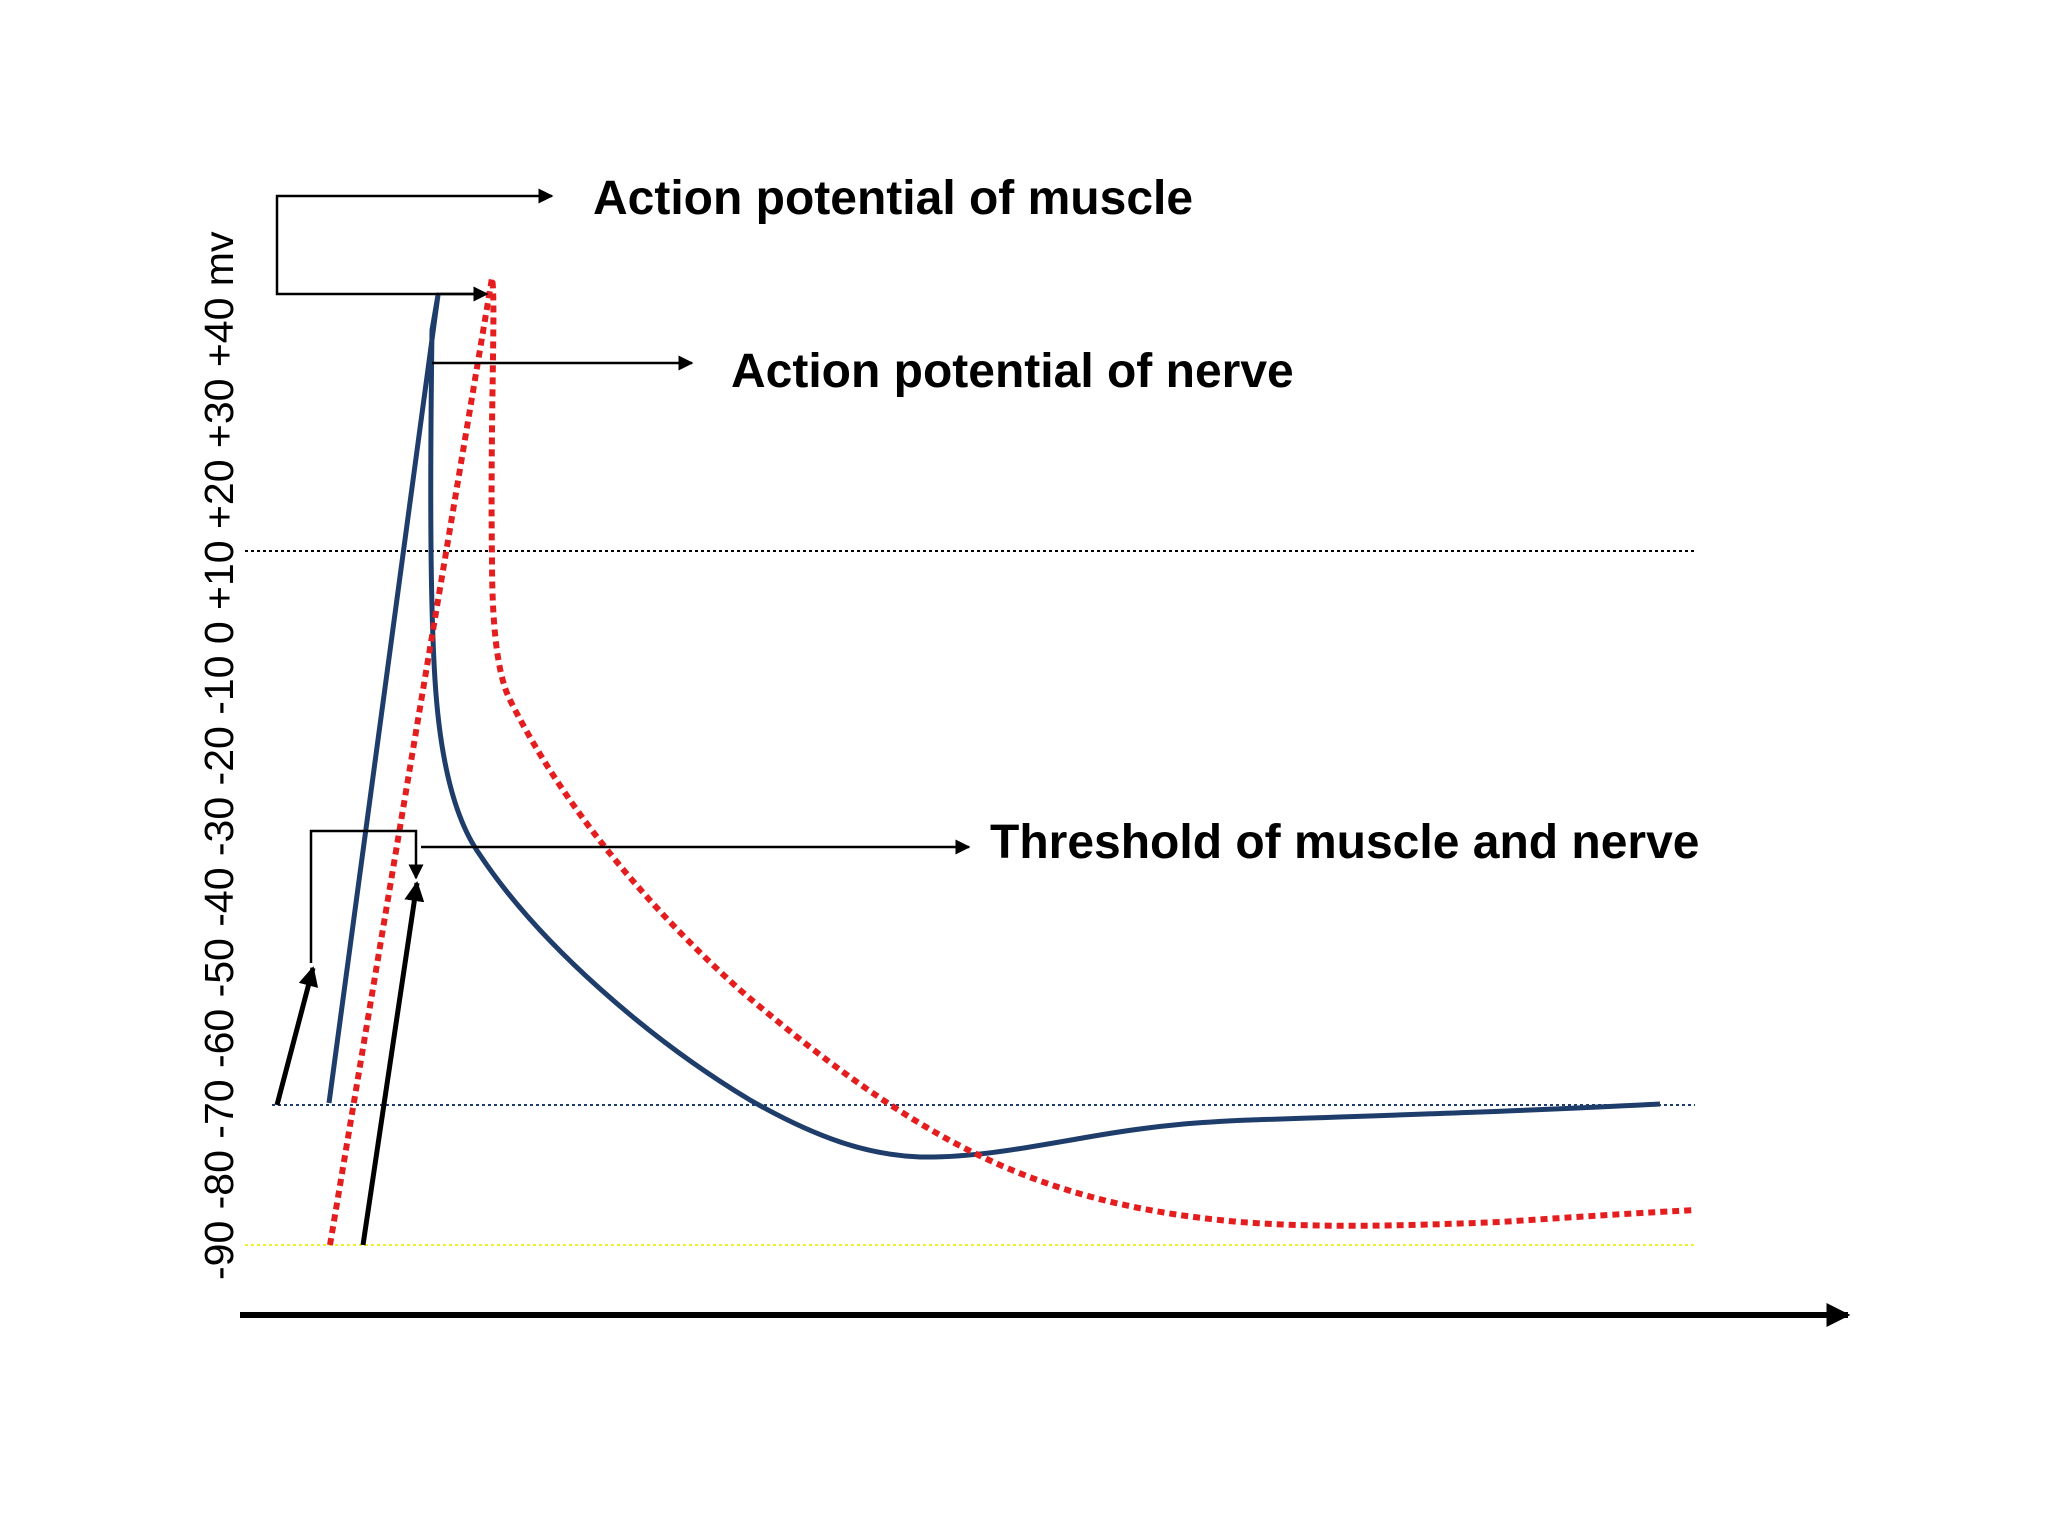  What do you see at coordinates (366, 896) in the screenshot?
I see `threshold-bracket` at bounding box center [366, 896].